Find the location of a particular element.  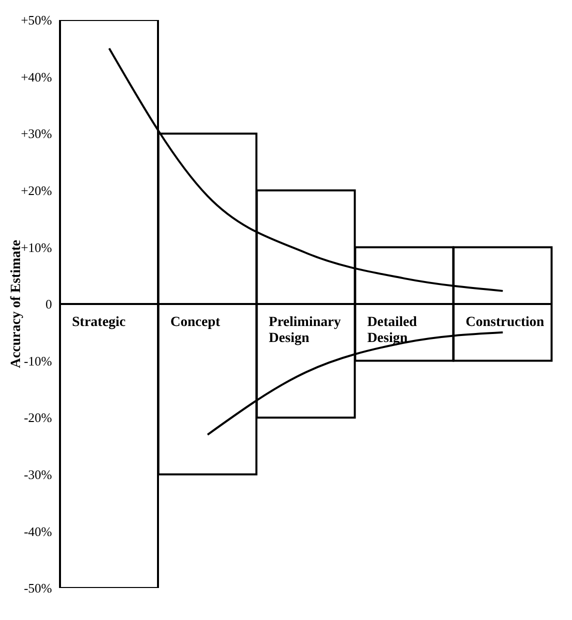

x-tick-label: Strategic is located at coordinates (99, 322).